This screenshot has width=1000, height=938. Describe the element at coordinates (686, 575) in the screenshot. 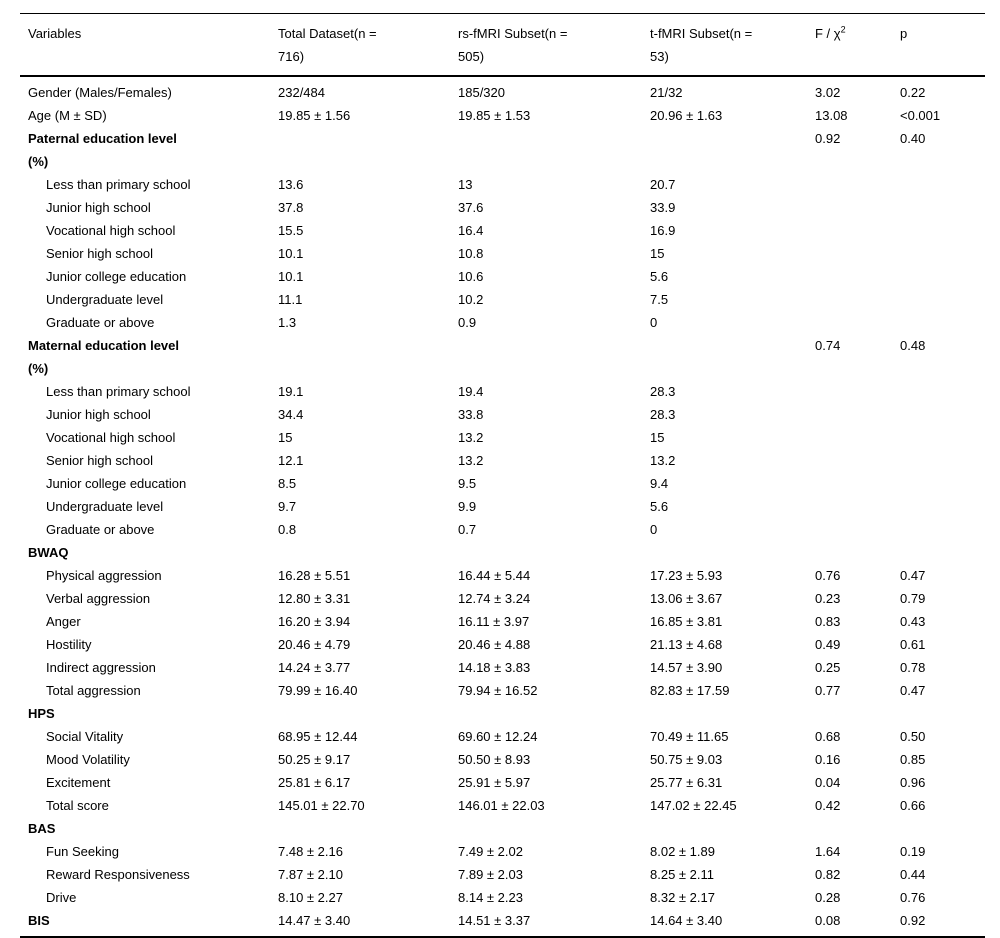

I see `cell-t-fmri-subset: 17.23 ± 5.93` at that location.